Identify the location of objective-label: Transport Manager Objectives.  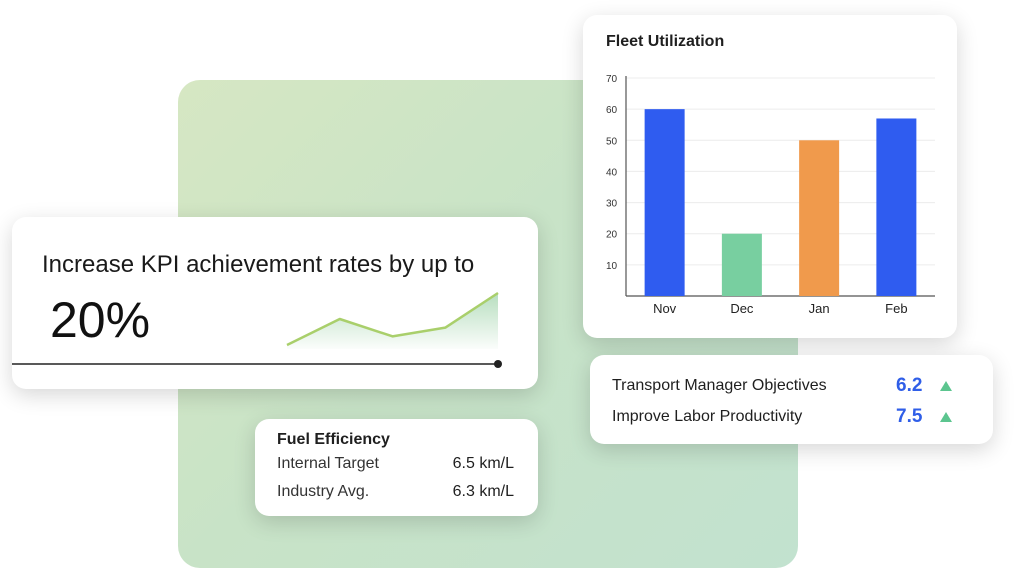
(719, 385).